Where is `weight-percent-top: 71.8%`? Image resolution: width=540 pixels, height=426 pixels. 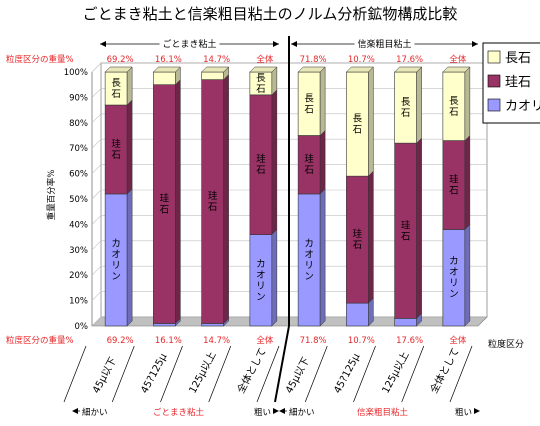
weight-percent-top: 71.8% is located at coordinates (313, 60).